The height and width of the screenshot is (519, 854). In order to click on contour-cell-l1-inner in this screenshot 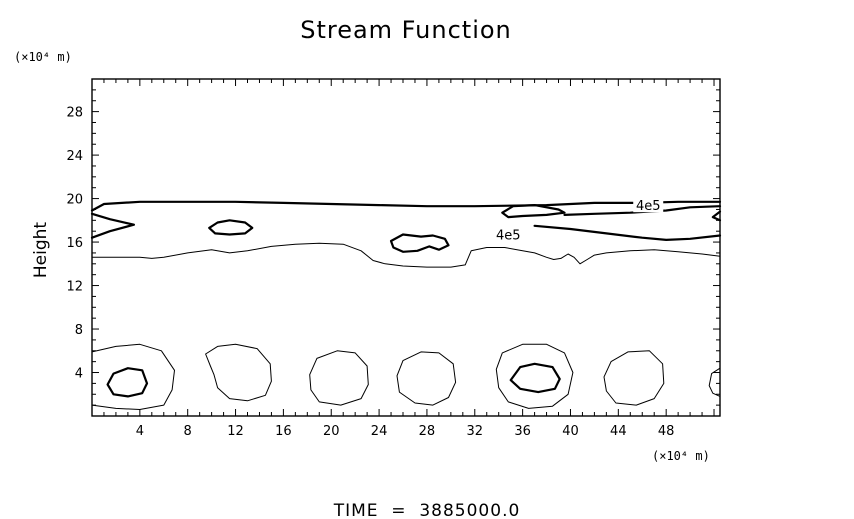, I will do `click(127, 382)`.